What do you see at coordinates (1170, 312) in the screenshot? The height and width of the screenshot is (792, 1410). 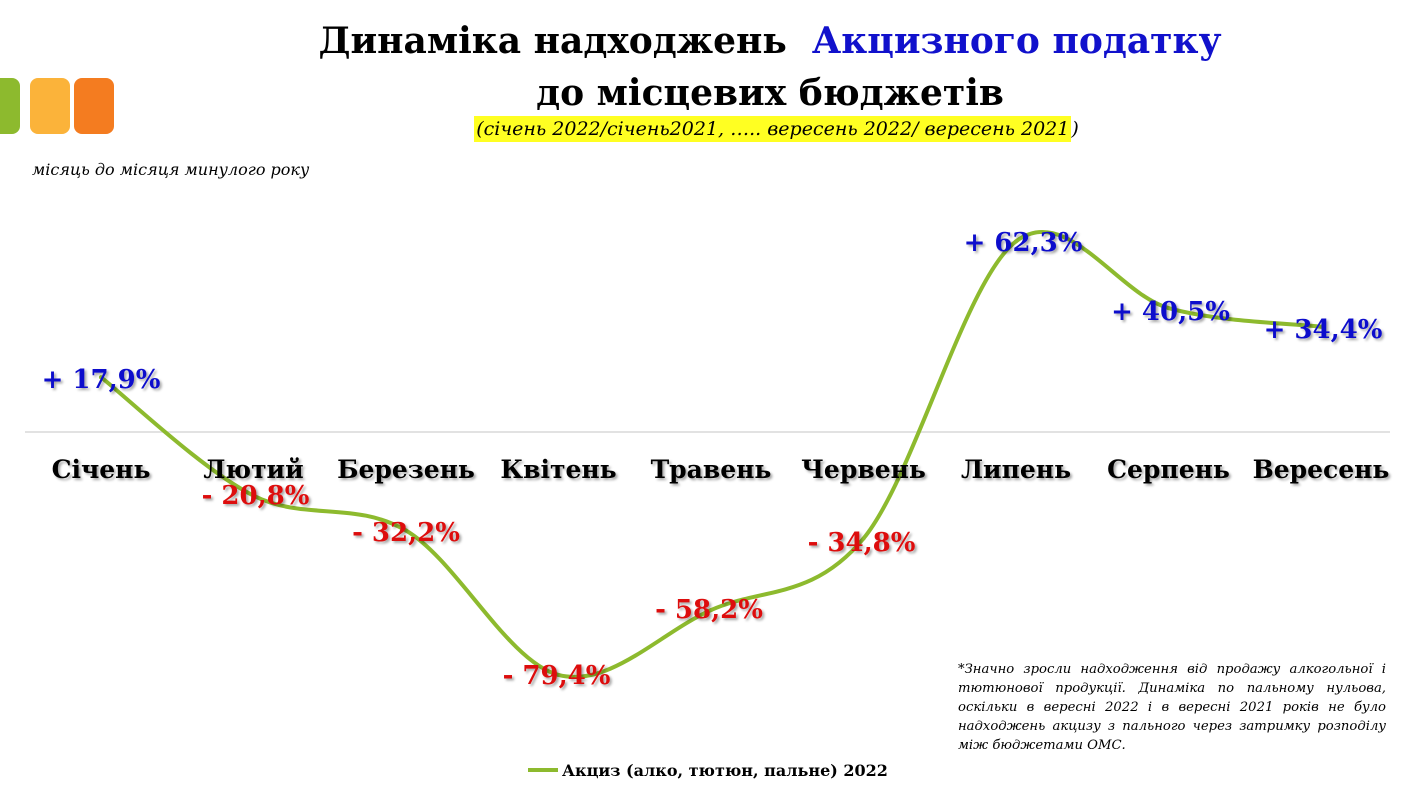 I see `data-label: + 40,5%` at bounding box center [1170, 312].